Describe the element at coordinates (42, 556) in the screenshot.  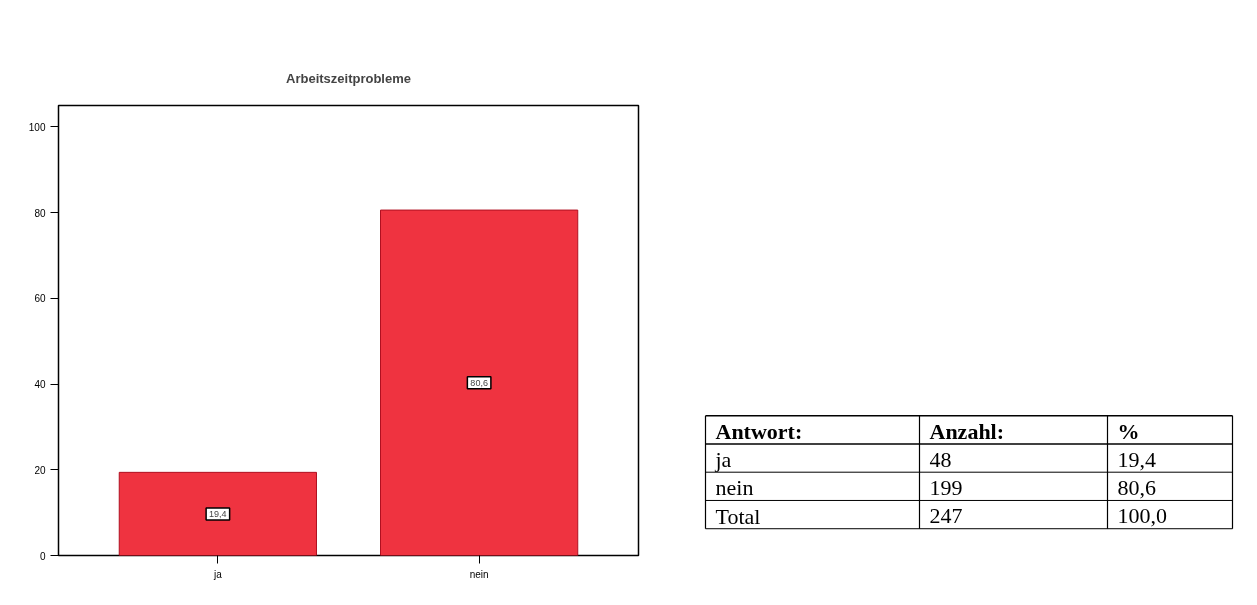
I see `y-tick-label: 0` at that location.